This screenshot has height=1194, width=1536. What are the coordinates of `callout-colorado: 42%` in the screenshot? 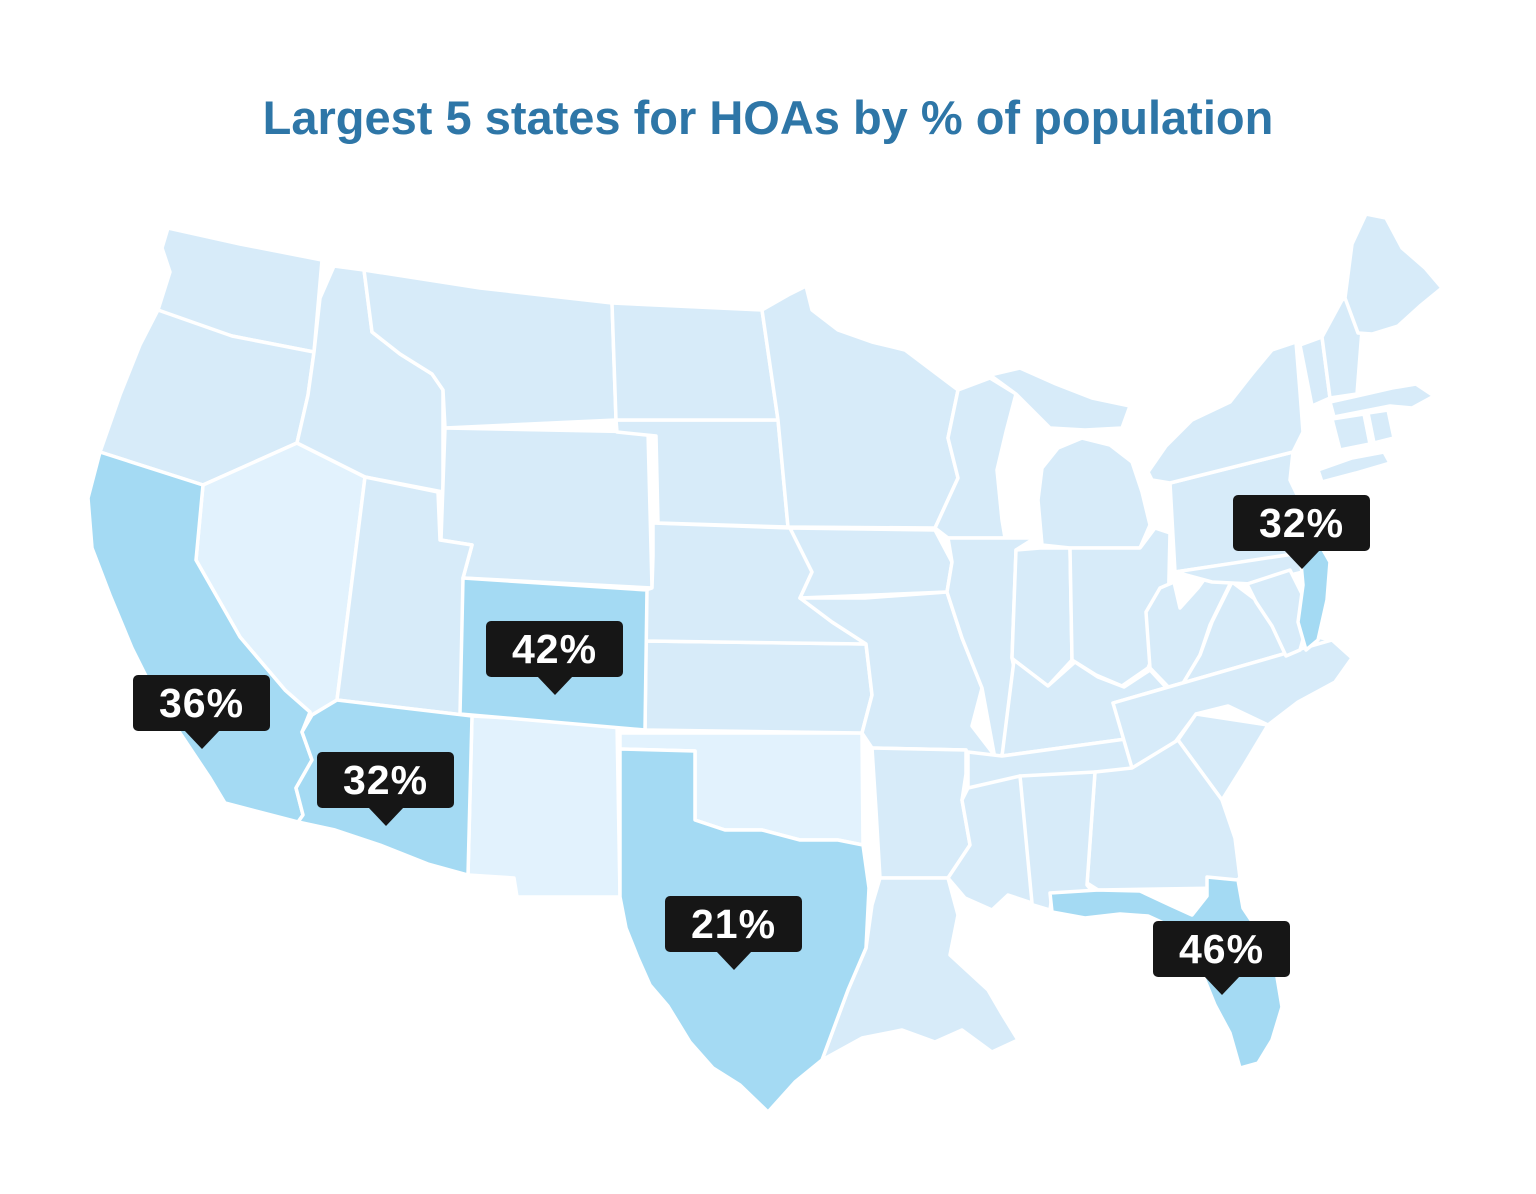 It's located at (554, 658).